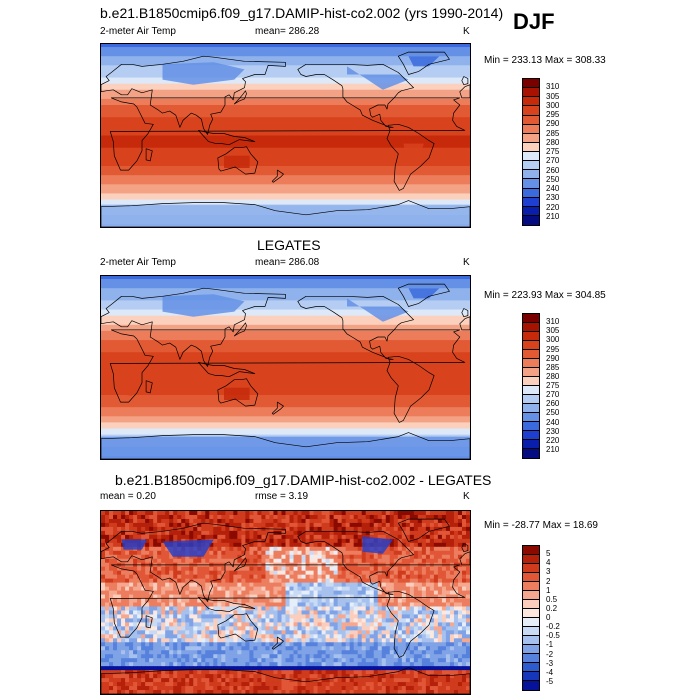 Image resolution: width=700 pixels, height=700 pixels. What do you see at coordinates (550, 645) in the screenshot?
I see `colorbar-tick-label: -1` at bounding box center [550, 645].